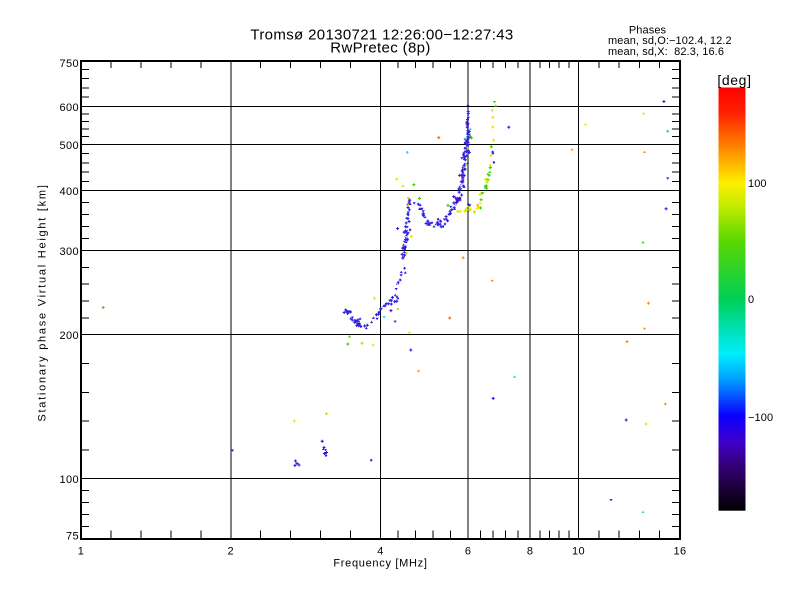 The image size is (800, 600). I want to click on svg-text:Tromsø 20130721 12:26:00−12:27: Tromsø 20130721 12:26:00−12:27:43, so click(381, 35).